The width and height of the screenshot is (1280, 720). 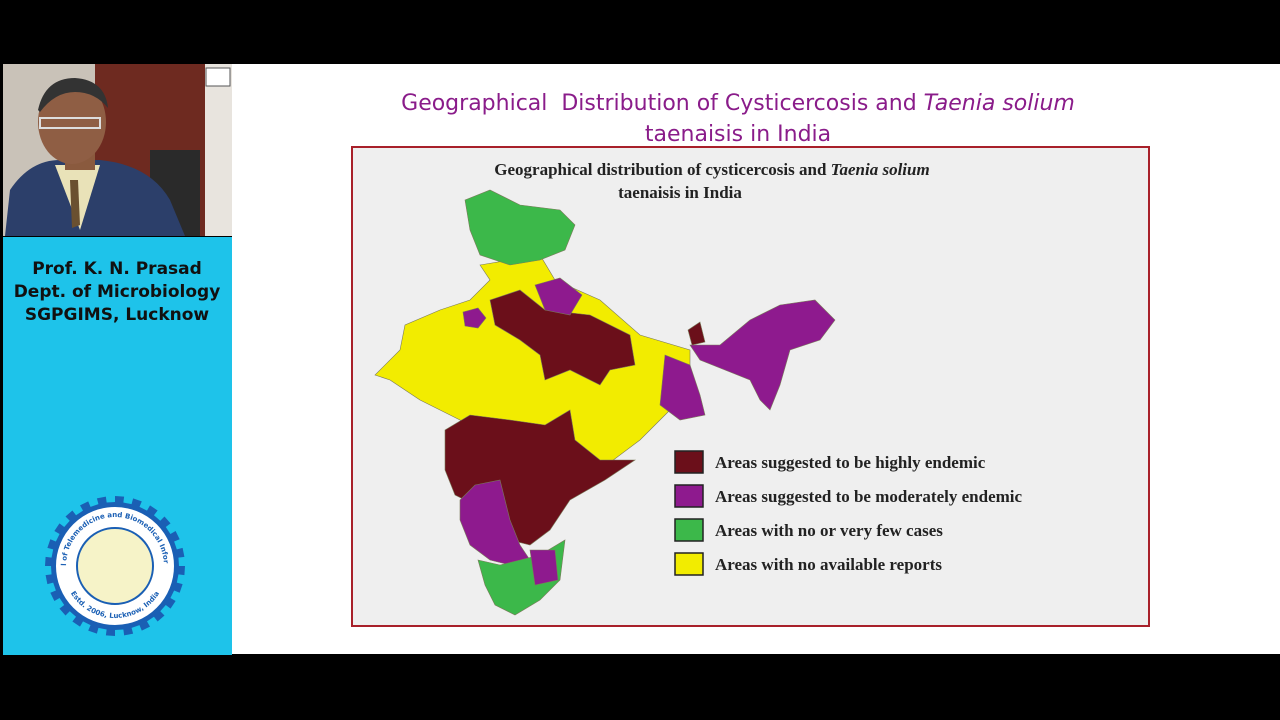 What do you see at coordinates (117, 269) in the screenshot?
I see `presenter-line: Prof. K. N. Prasad` at bounding box center [117, 269].